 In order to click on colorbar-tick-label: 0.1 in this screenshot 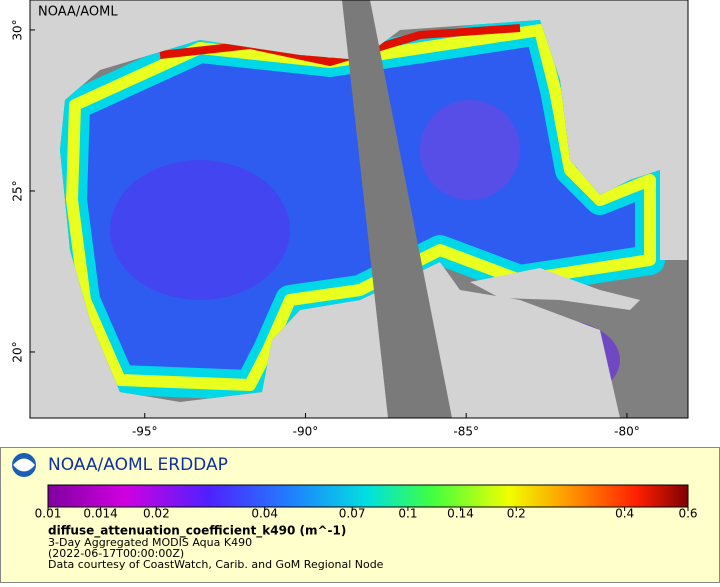, I will do `click(407, 514)`.